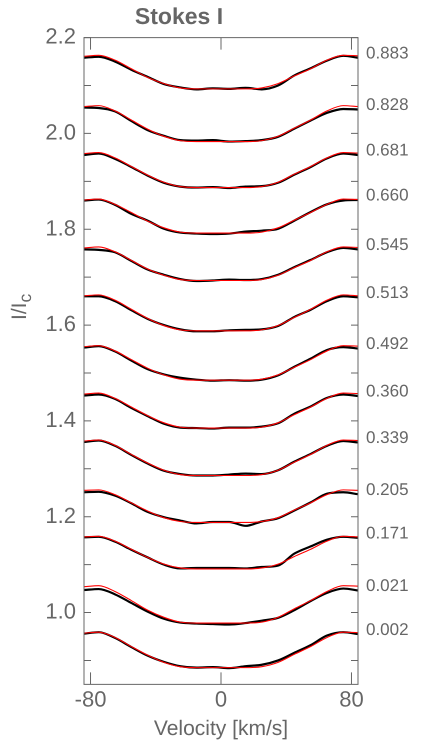 This screenshot has height=750, width=442. I want to click on series-label: 0.545, so click(387, 244).